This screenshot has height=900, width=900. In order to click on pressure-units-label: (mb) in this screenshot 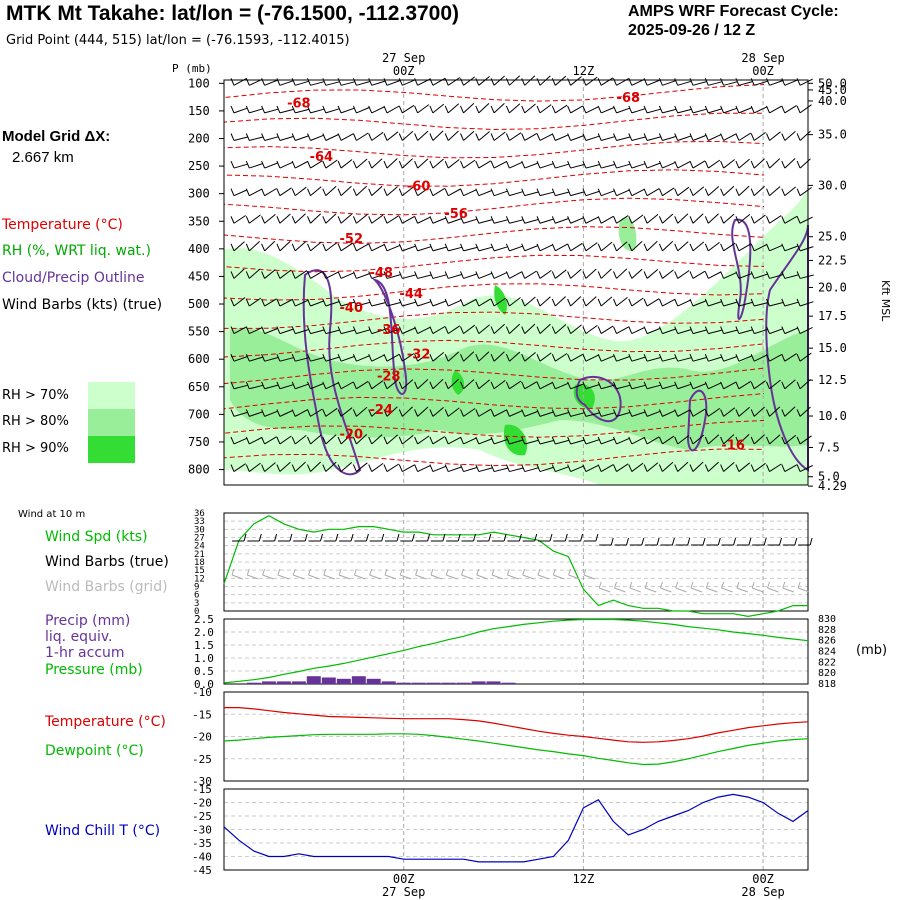, I will do `click(872, 650)`.